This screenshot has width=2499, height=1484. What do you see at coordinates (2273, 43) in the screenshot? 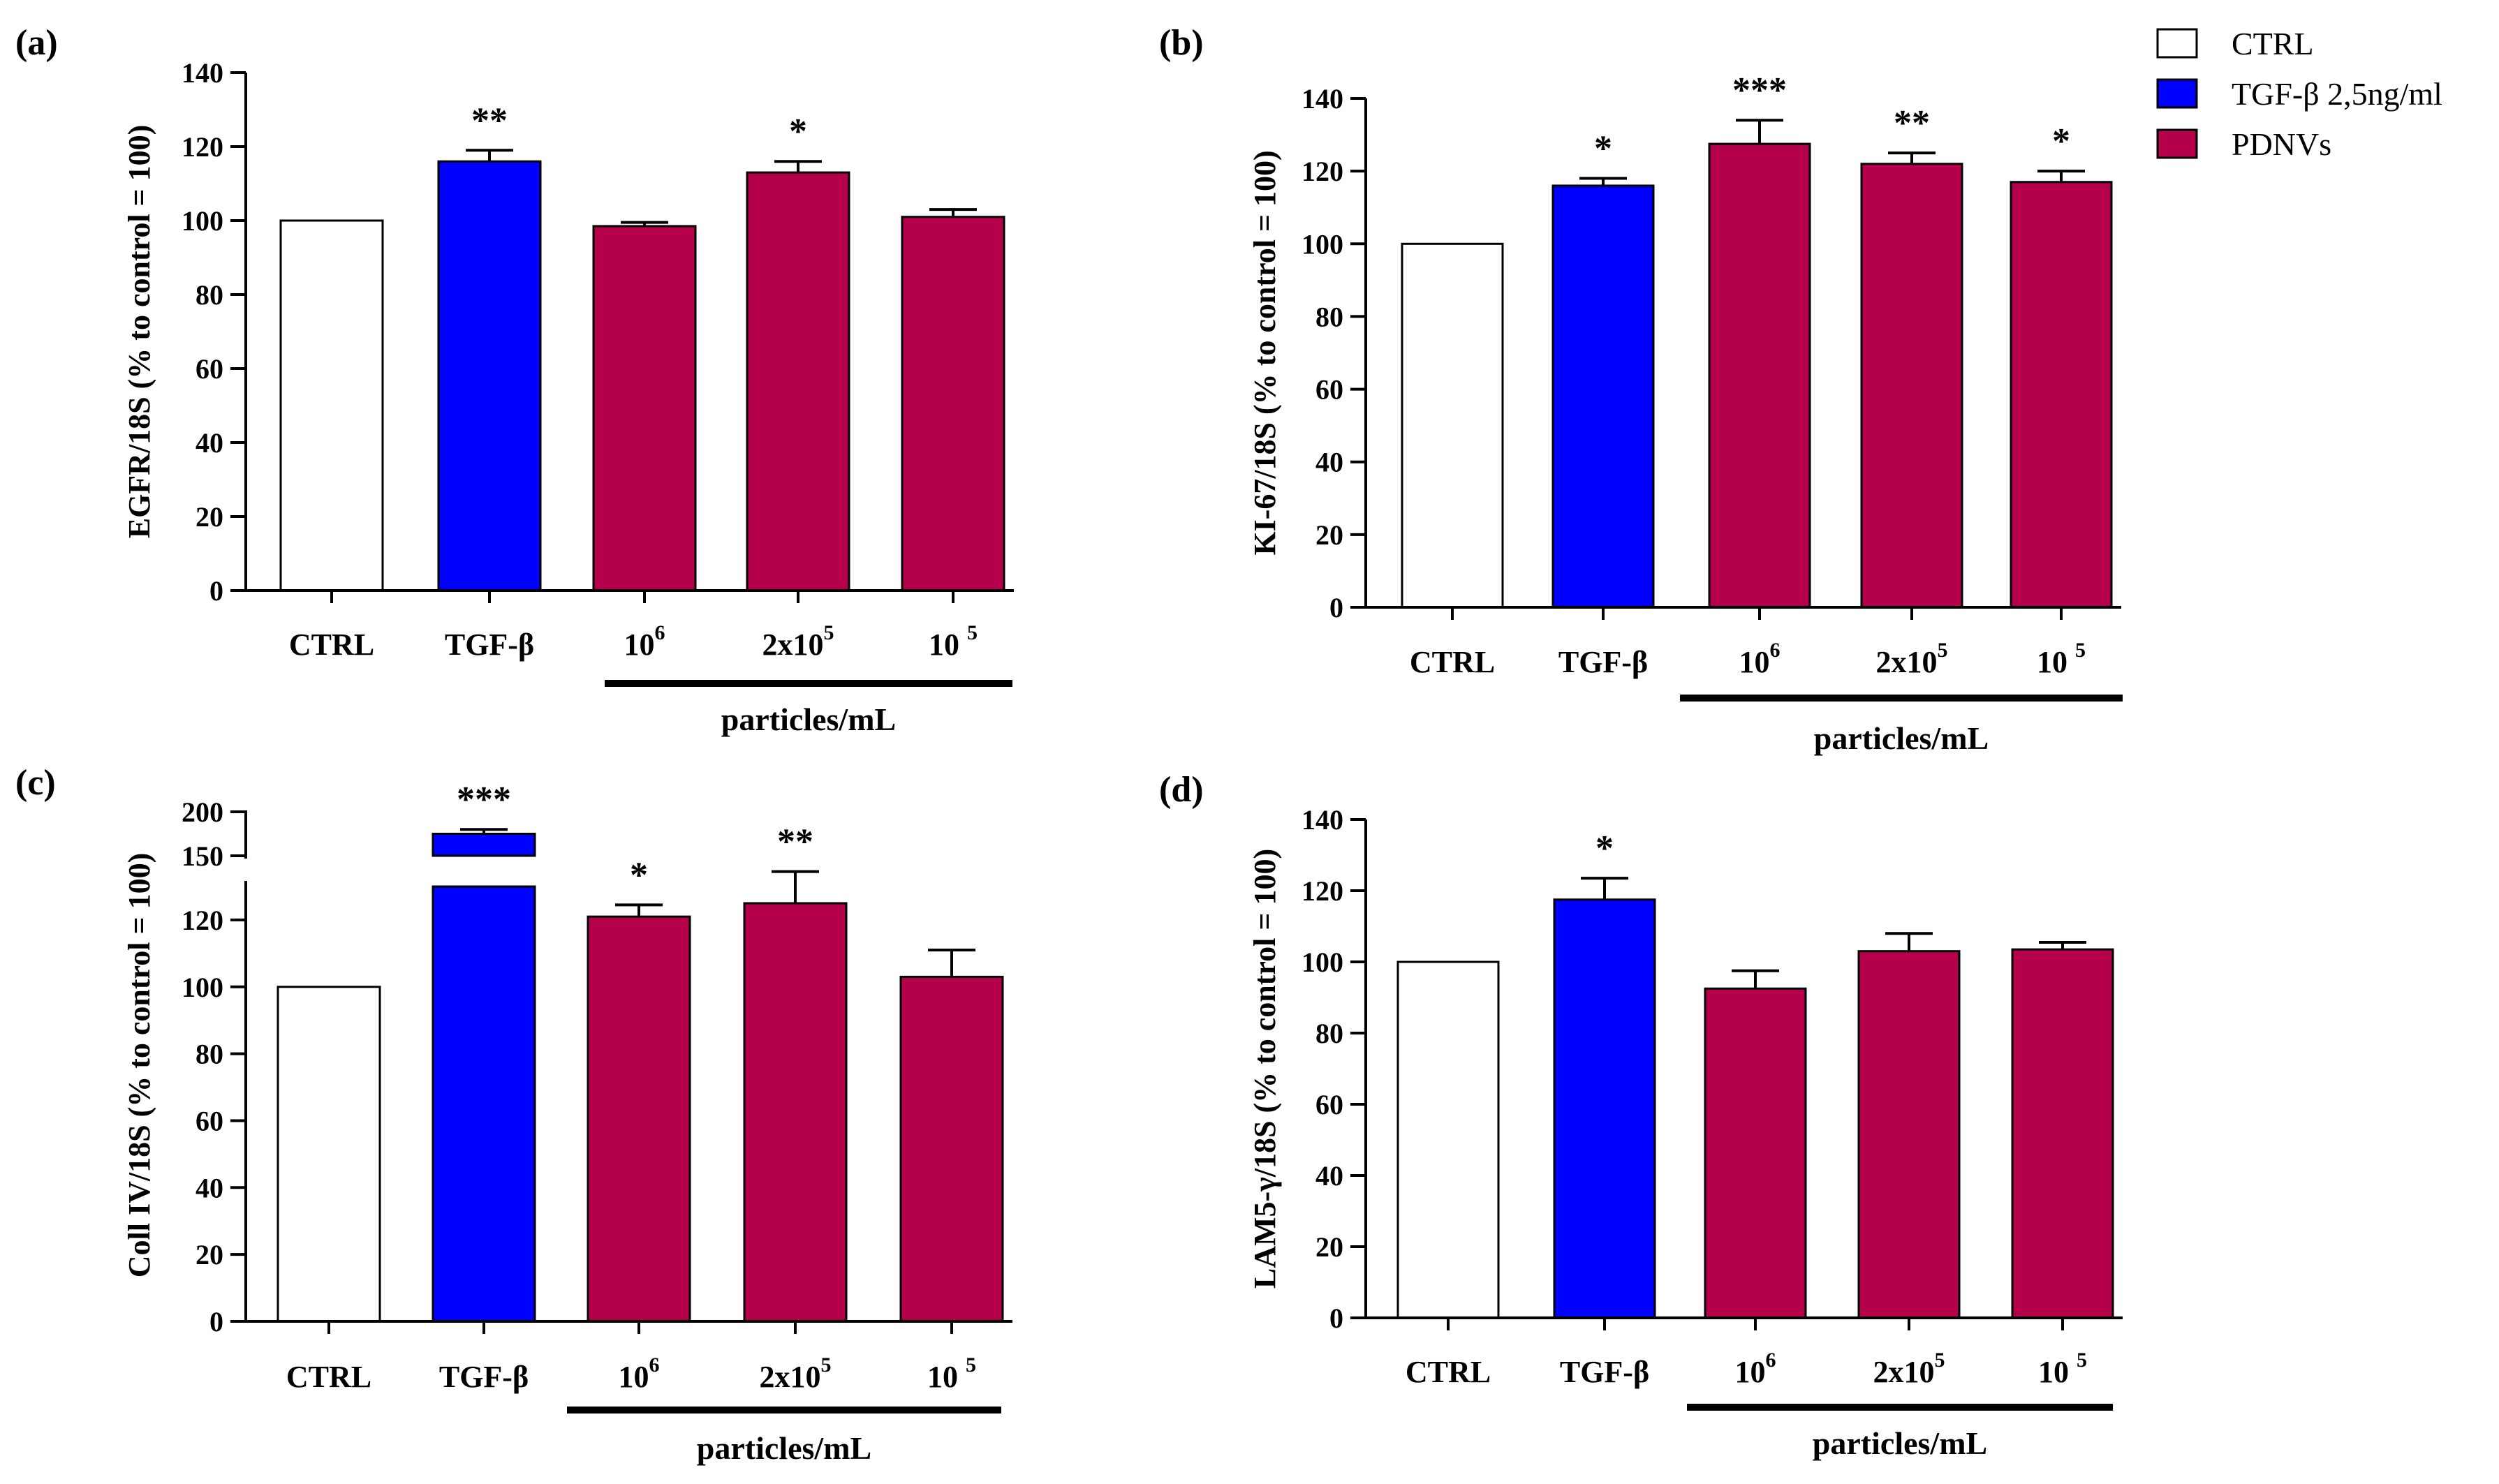
I see `legend-label: CTRL` at bounding box center [2273, 43].